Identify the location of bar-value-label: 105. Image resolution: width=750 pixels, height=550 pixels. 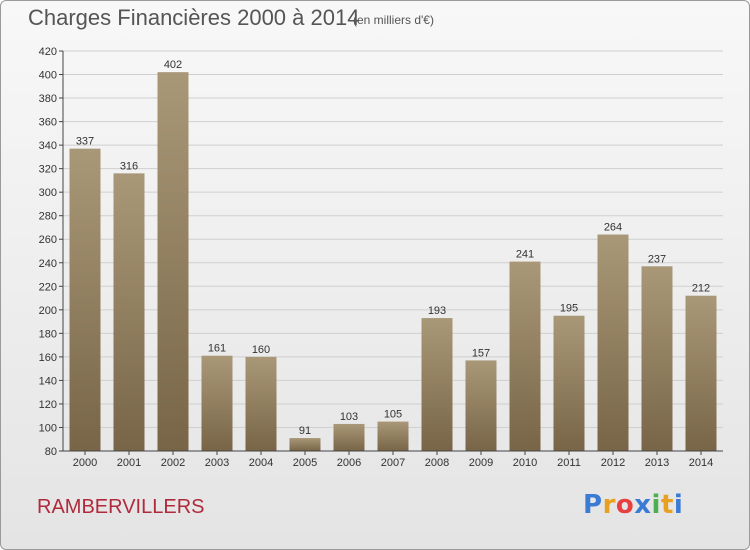
(393, 415).